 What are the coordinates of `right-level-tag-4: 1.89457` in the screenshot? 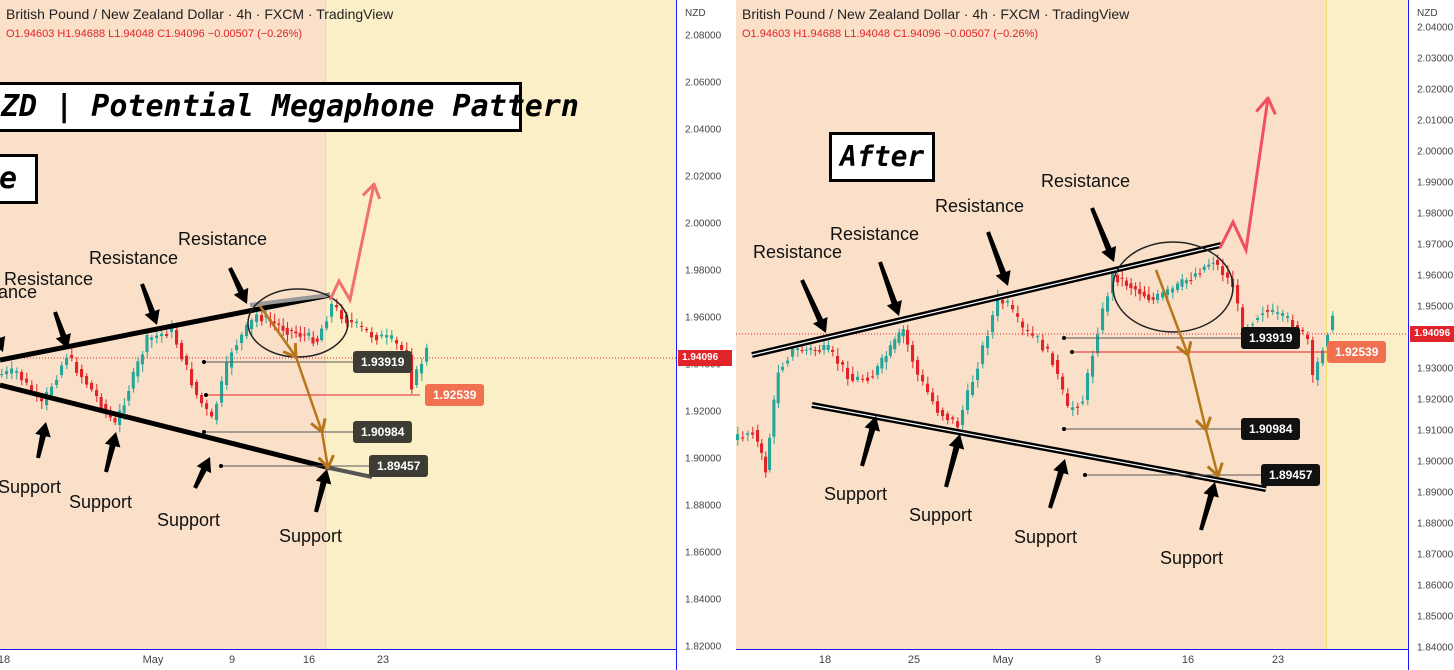 It's located at (1291, 475).